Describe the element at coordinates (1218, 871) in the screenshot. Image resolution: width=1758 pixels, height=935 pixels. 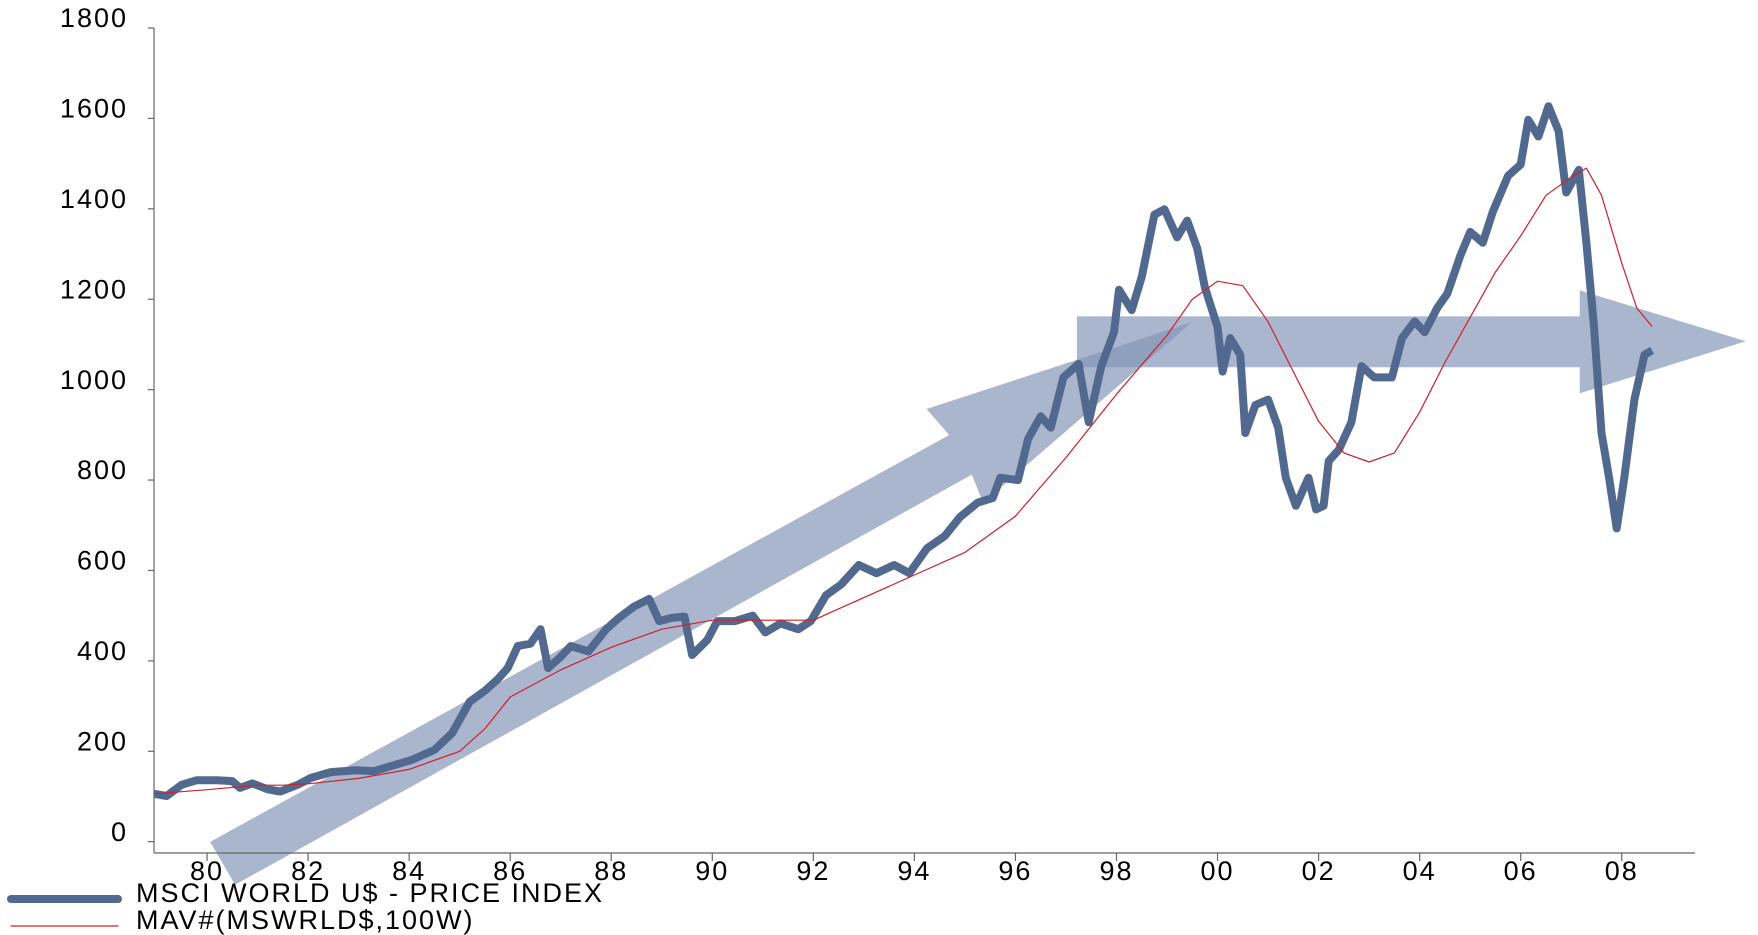
I see `x-tick-label: 00` at that location.